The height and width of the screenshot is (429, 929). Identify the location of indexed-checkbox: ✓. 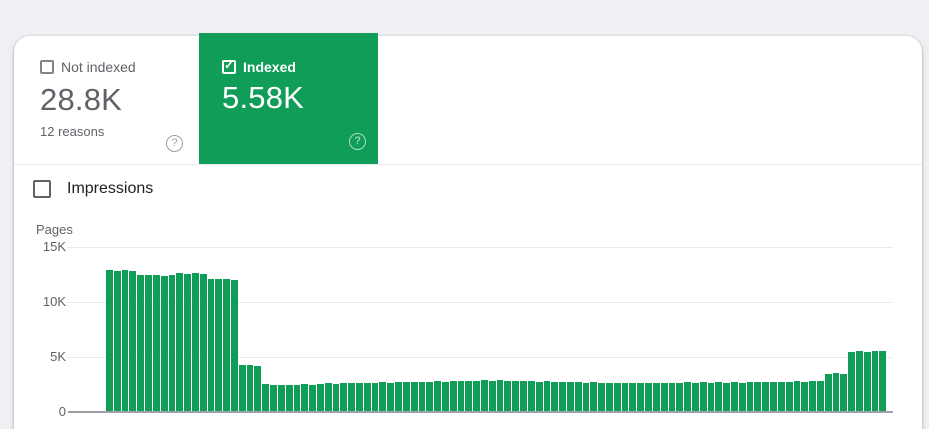
(229, 66).